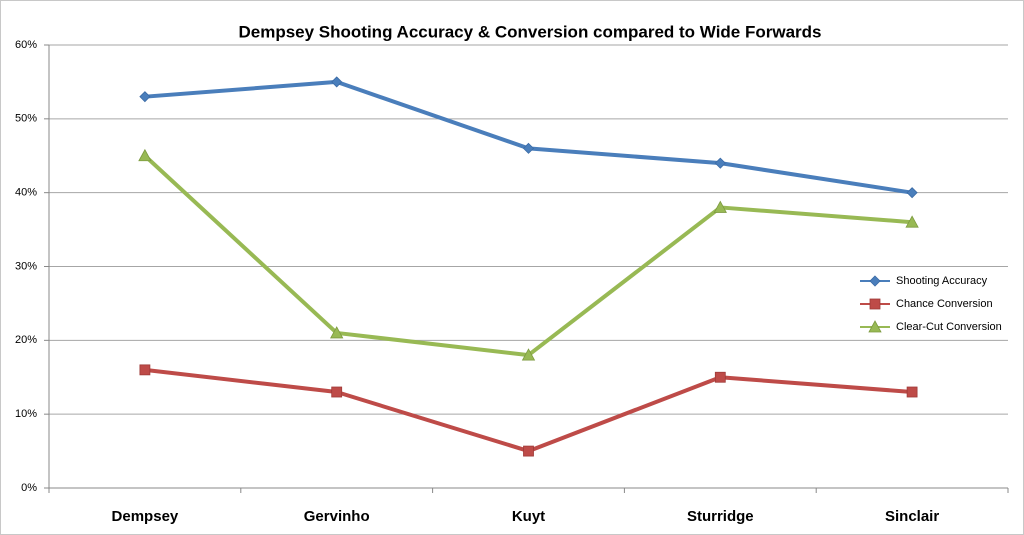 The image size is (1024, 535). Describe the element at coordinates (26, 340) in the screenshot. I see `y-tick-label: 20%` at that location.